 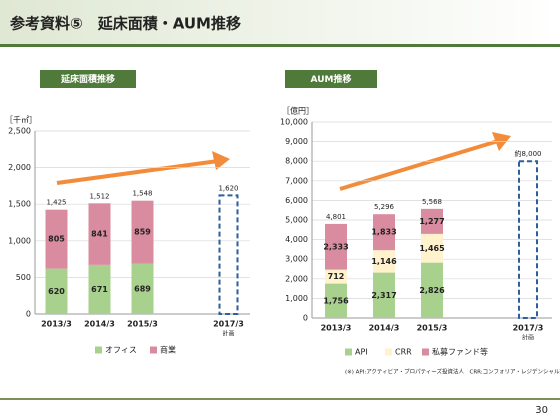 I want to click on segment-label: 620, so click(x=56, y=291).